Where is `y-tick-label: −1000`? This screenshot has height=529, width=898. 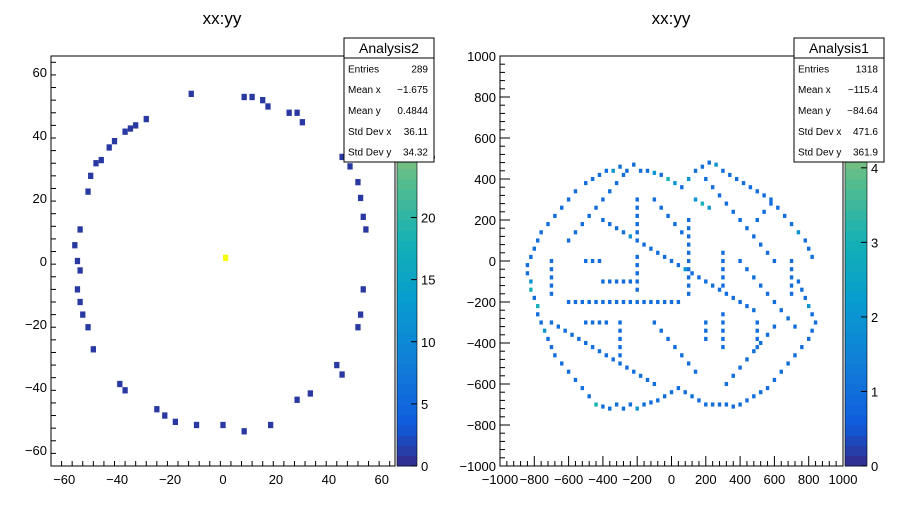
y-tick-label: −1000 is located at coordinates (477, 466).